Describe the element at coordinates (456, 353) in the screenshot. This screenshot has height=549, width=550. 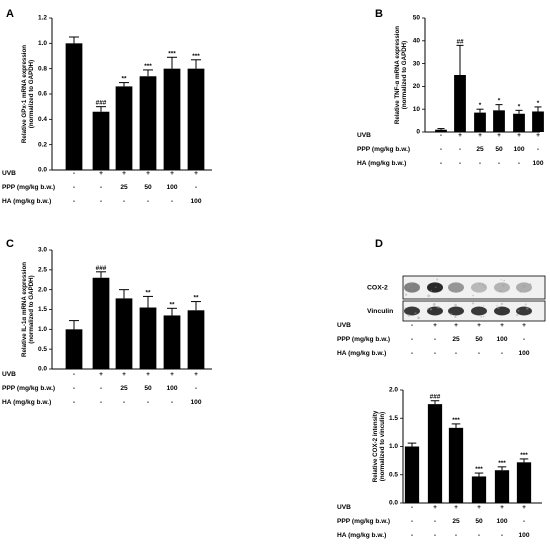
I see `blot-table-cell-2-2: -` at that location.